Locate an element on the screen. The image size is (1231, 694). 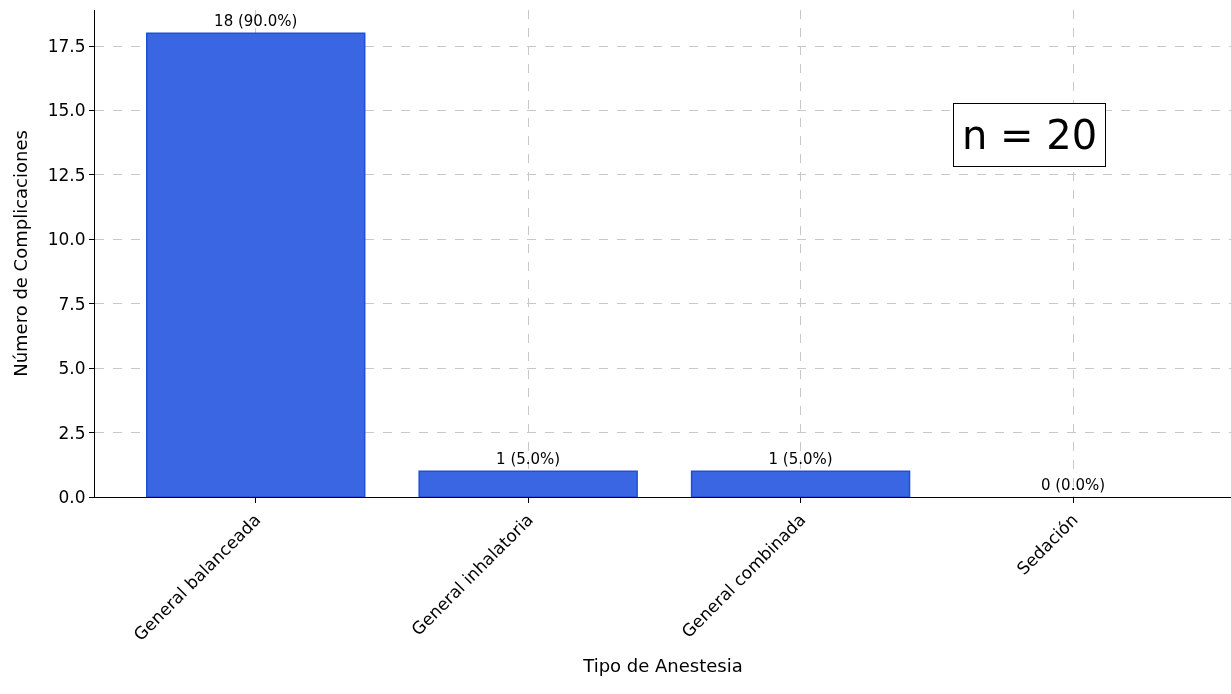
y-tick-label: 10.0 is located at coordinates (66, 239).